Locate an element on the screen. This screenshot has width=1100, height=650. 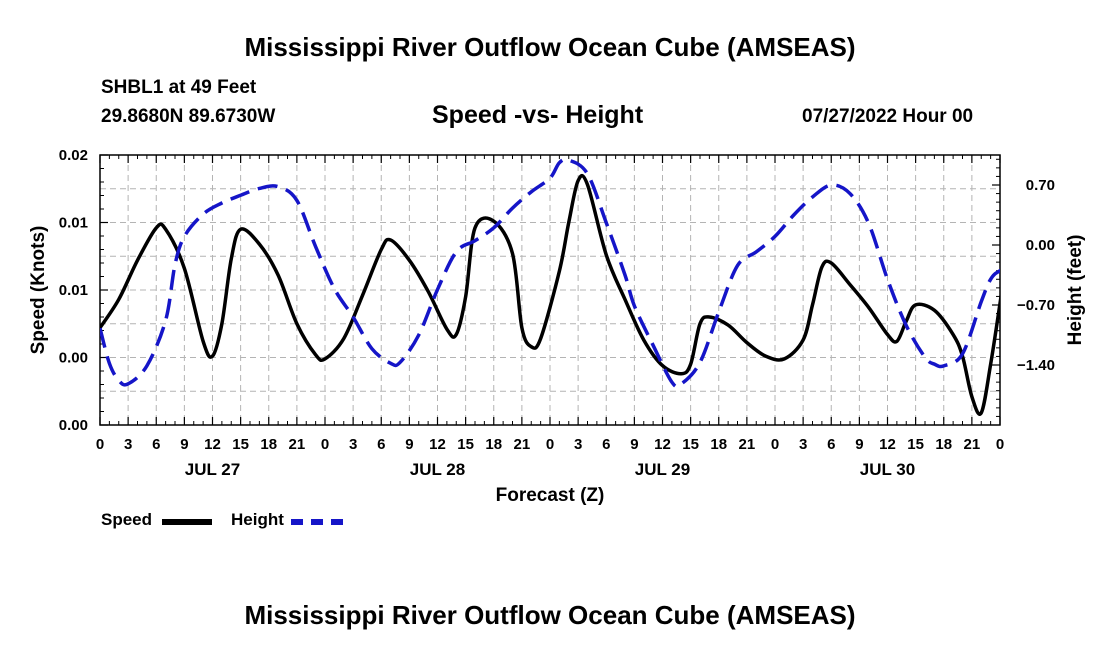
y-left-tick-label: 0.02 is located at coordinates (73, 155).